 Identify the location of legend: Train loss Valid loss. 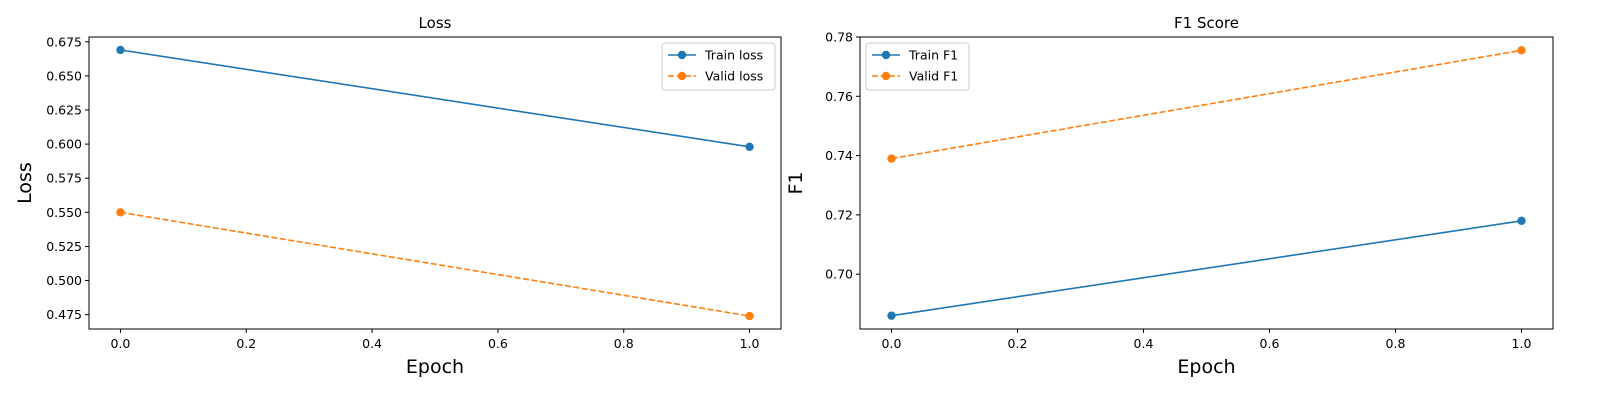
(718, 66).